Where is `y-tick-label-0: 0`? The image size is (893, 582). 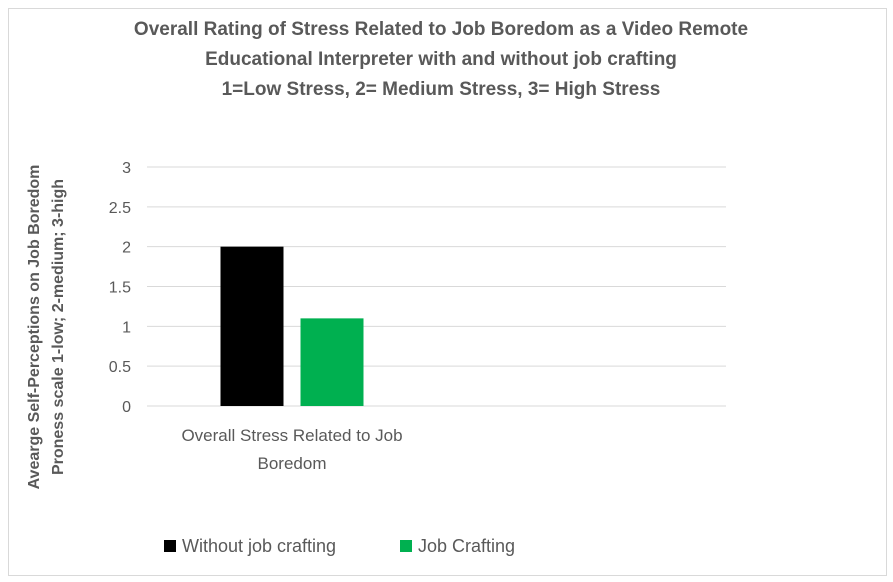 y-tick-label-0: 0 is located at coordinates (126, 407).